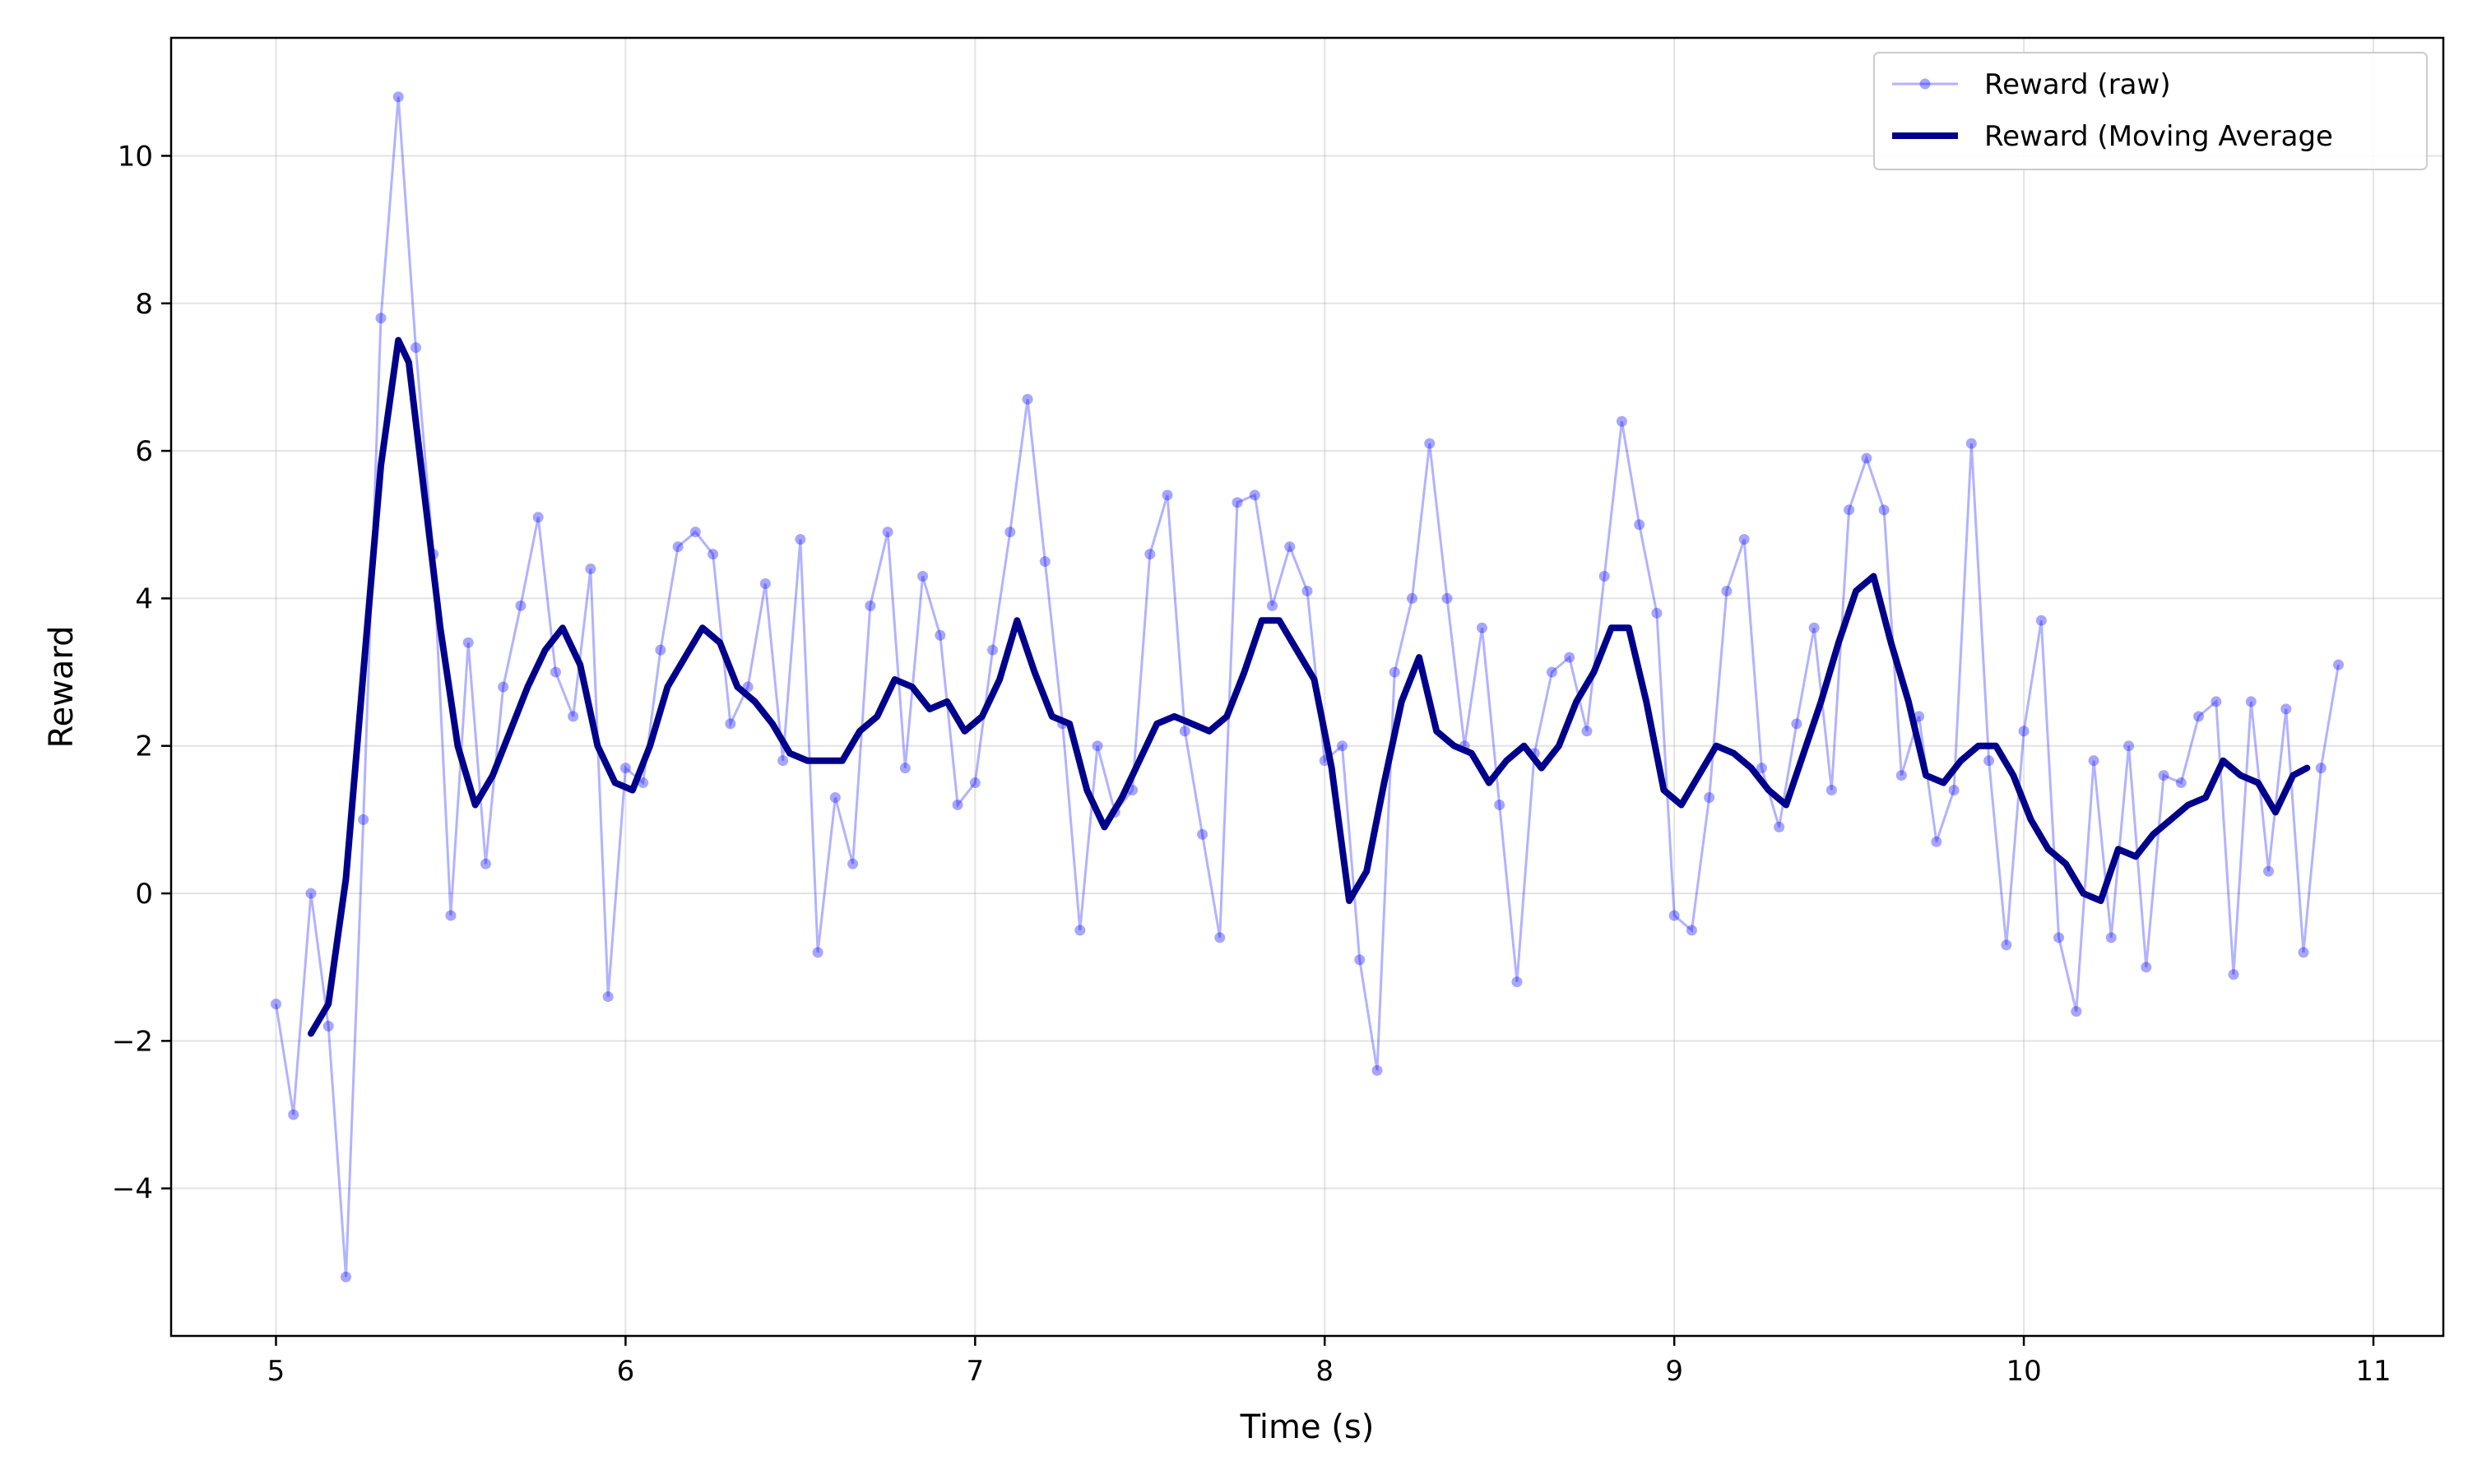  What do you see at coordinates (1674, 1371) in the screenshot?
I see `x-tick-label: 9` at bounding box center [1674, 1371].